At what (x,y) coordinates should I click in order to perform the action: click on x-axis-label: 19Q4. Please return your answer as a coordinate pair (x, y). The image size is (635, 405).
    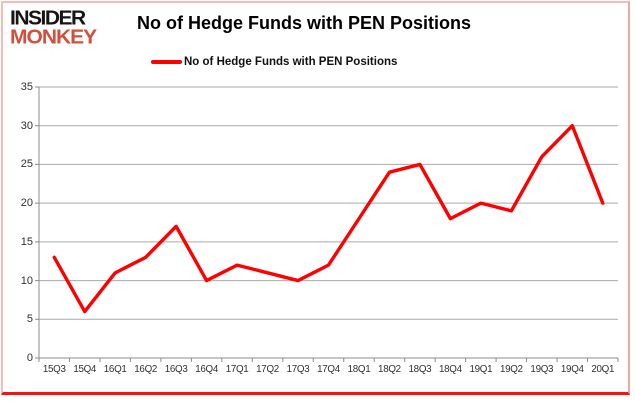
    Looking at the image, I should click on (572, 369).